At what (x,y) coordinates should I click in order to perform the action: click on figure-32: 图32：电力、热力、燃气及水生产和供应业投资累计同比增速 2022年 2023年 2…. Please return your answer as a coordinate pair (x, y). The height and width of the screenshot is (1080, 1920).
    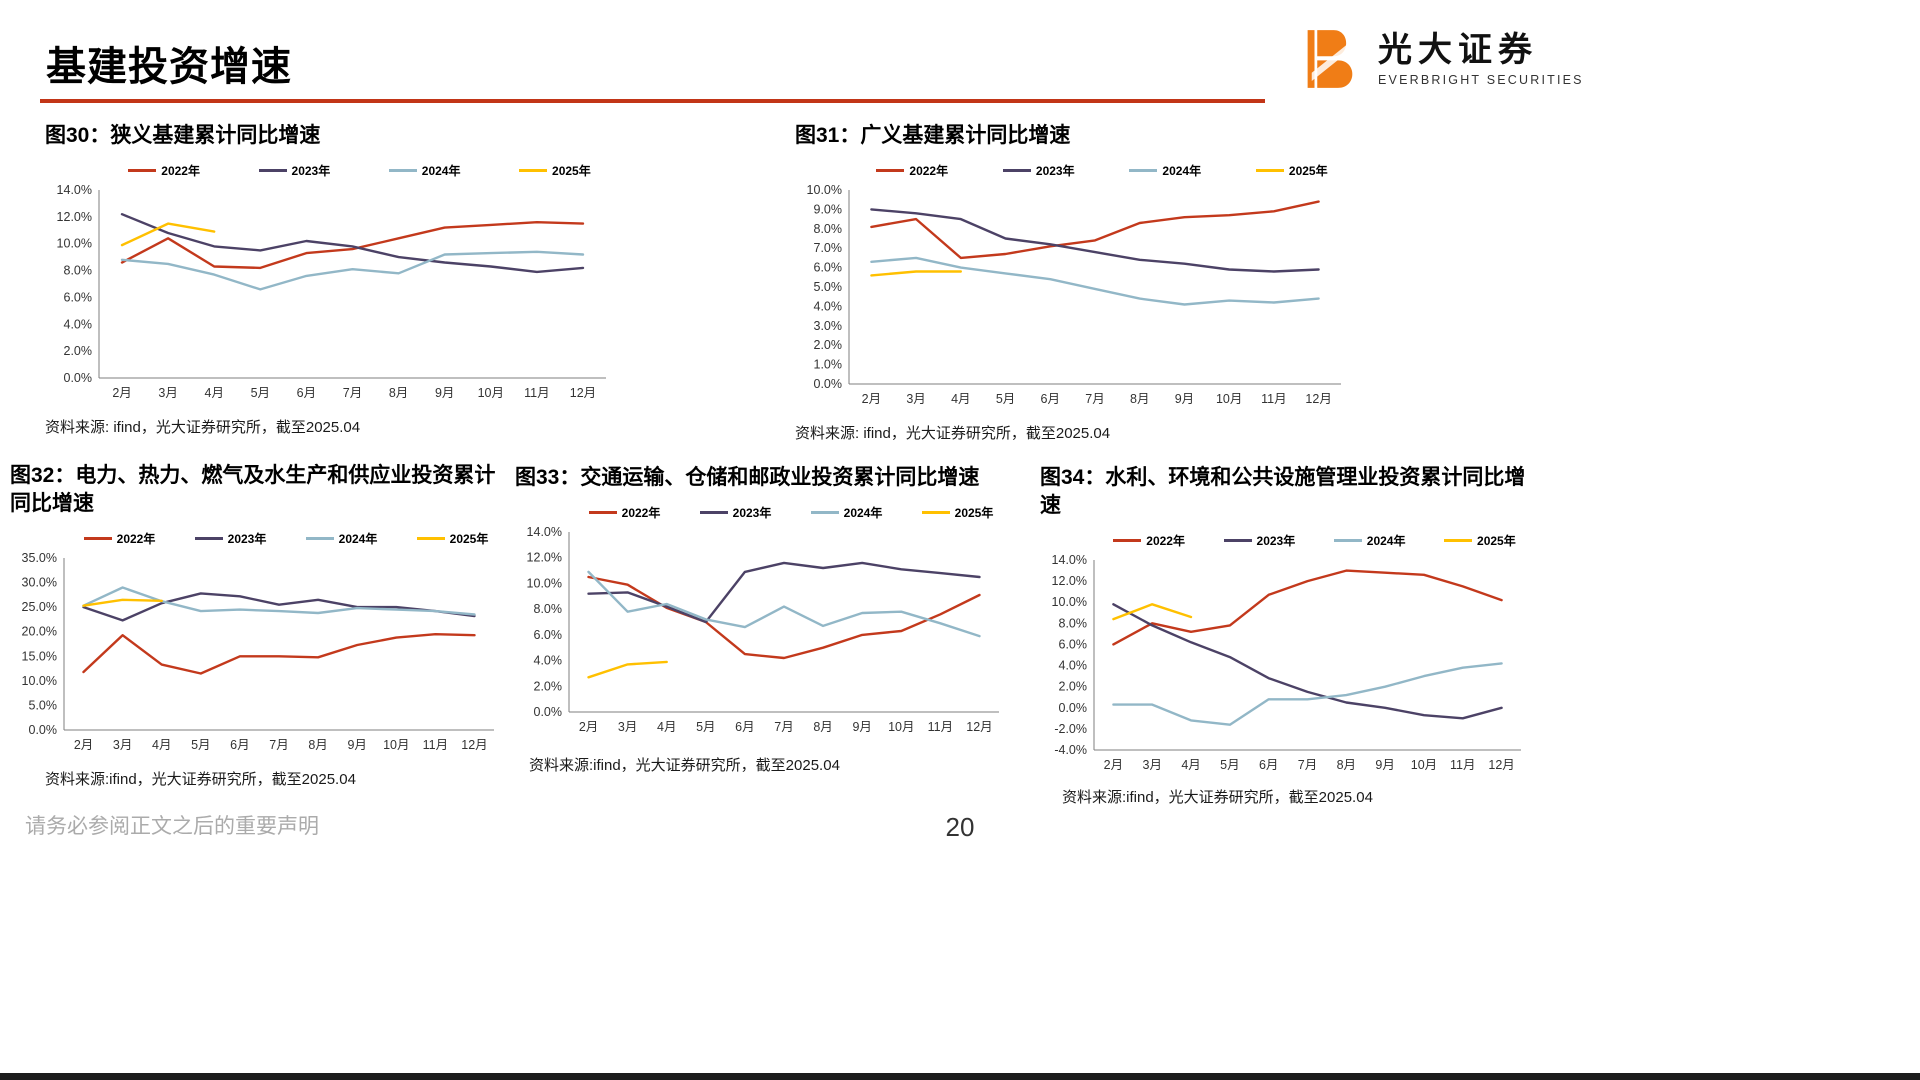
    Looking at the image, I should click on (260, 625).